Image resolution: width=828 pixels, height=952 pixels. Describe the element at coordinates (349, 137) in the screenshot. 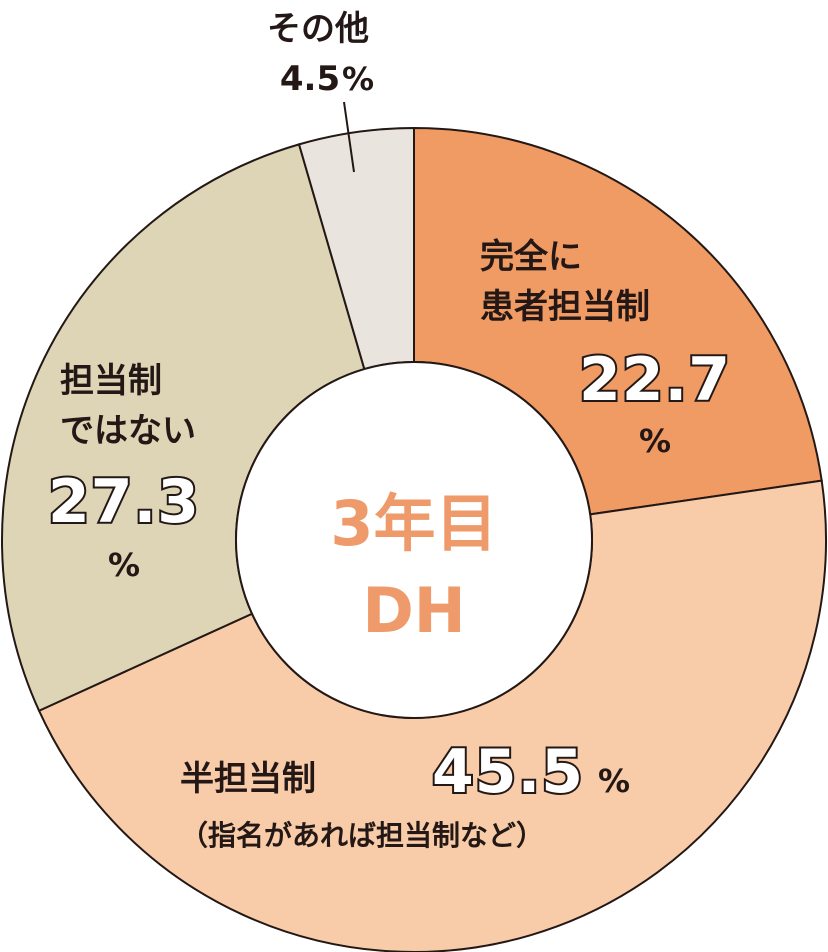

I see `other-leader-line` at that location.